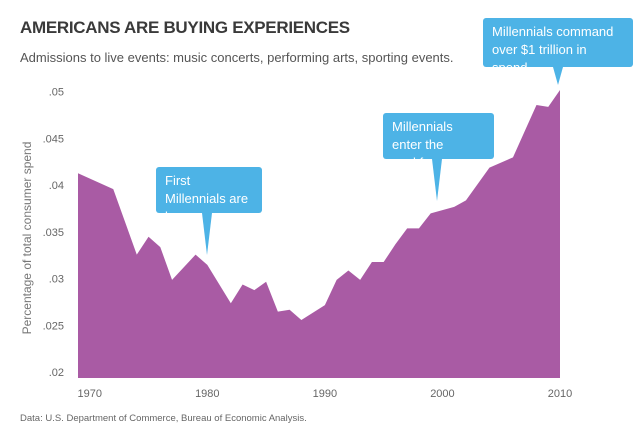 The width and height of the screenshot is (640, 430). Describe the element at coordinates (56, 280) in the screenshot. I see `y-tick-label: .03` at that location.